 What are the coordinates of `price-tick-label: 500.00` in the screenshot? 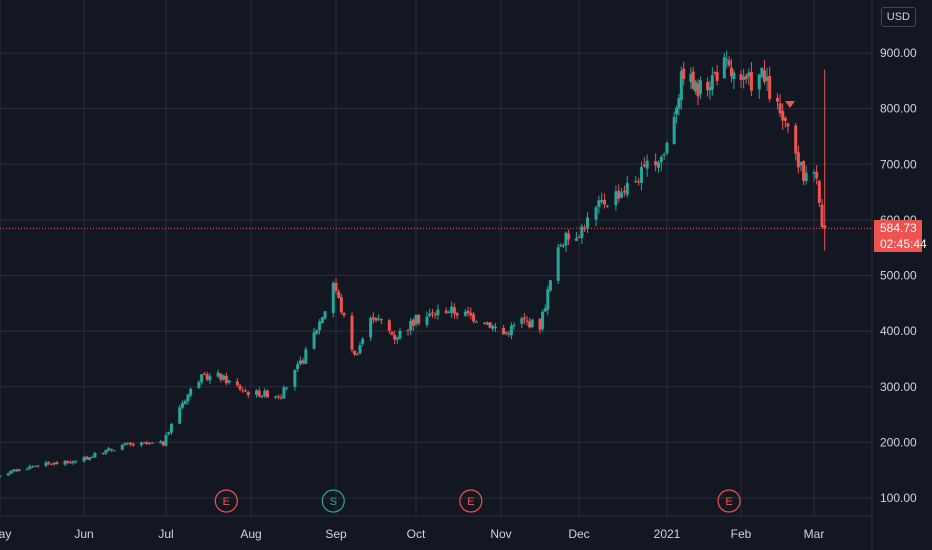 It's located at (898, 276).